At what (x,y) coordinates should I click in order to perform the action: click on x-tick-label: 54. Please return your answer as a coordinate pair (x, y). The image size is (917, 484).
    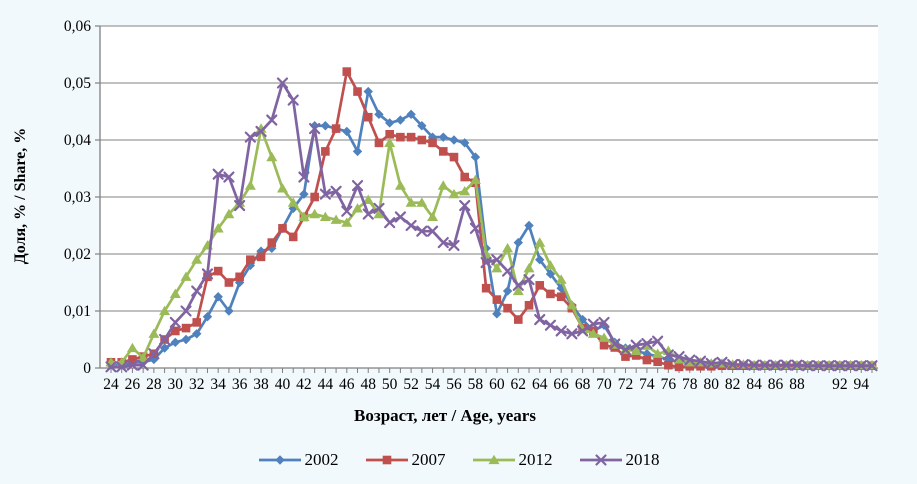
    Looking at the image, I should click on (433, 384).